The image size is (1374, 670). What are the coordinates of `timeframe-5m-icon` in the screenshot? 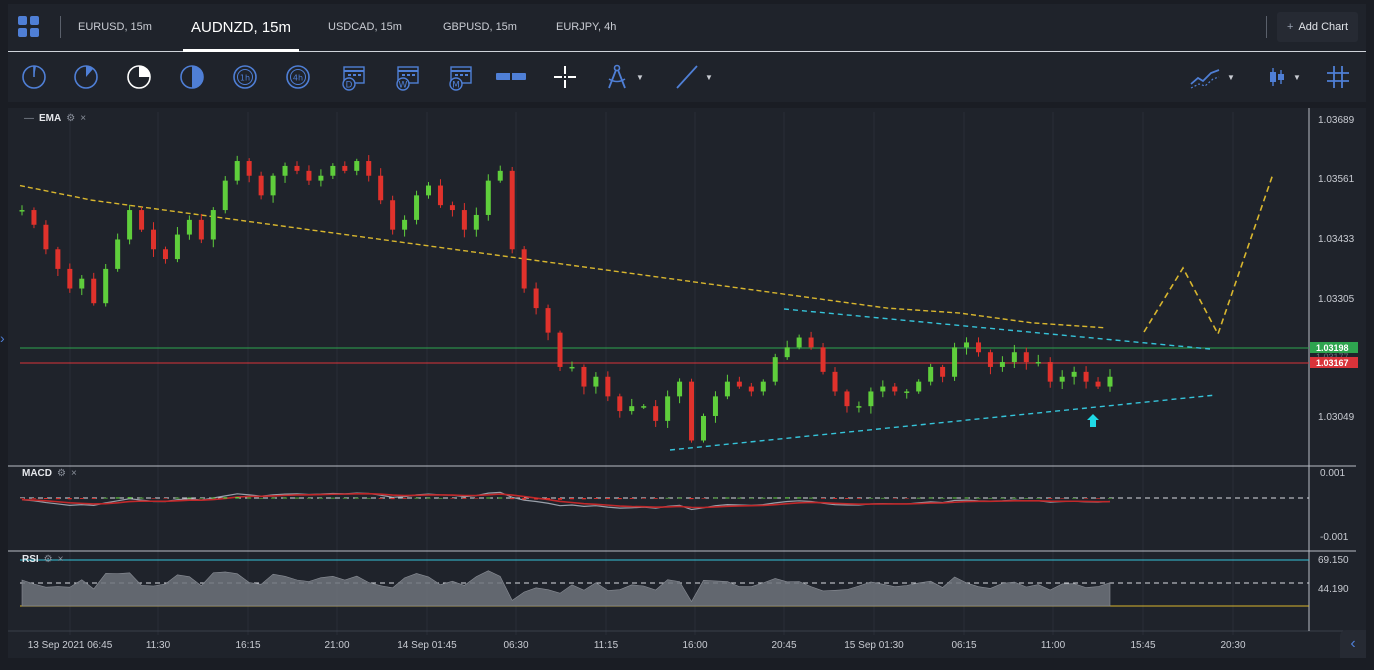 It's located at (86, 77).